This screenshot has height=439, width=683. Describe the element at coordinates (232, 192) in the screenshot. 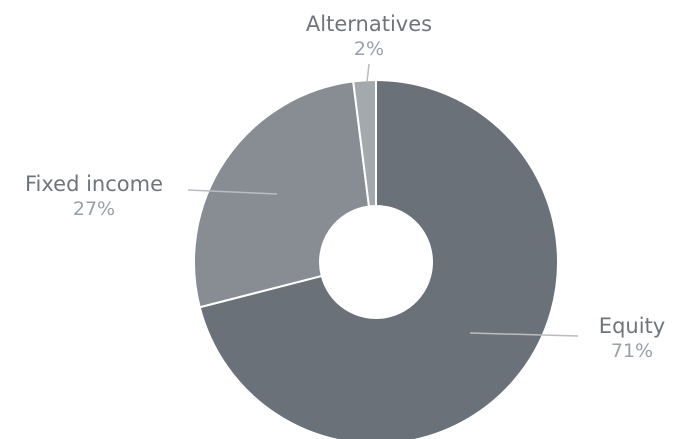

I see `leader-line-fixed-income` at that location.